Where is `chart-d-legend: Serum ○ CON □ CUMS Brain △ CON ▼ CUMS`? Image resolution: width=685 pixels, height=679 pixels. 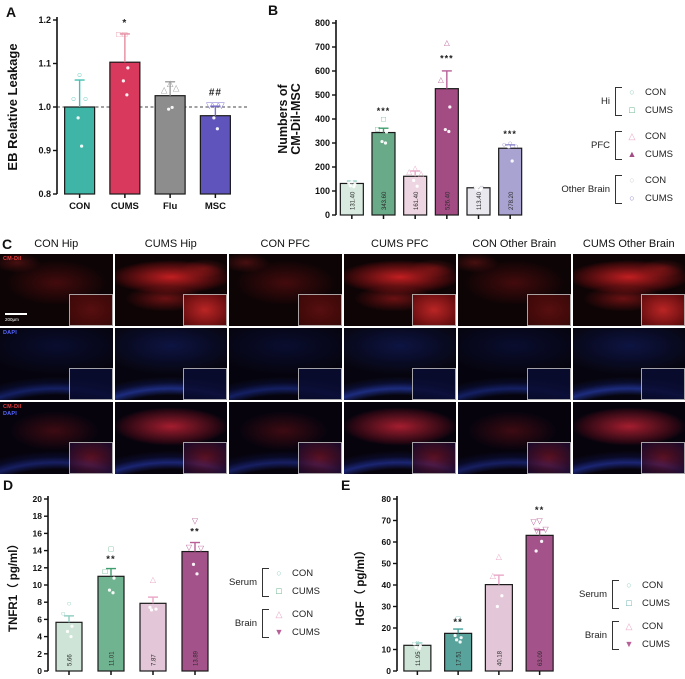 chart-d-legend: Serum ○ CON □ CUMS Brain △ CON ▼ CUMS is located at coordinates (270, 603).